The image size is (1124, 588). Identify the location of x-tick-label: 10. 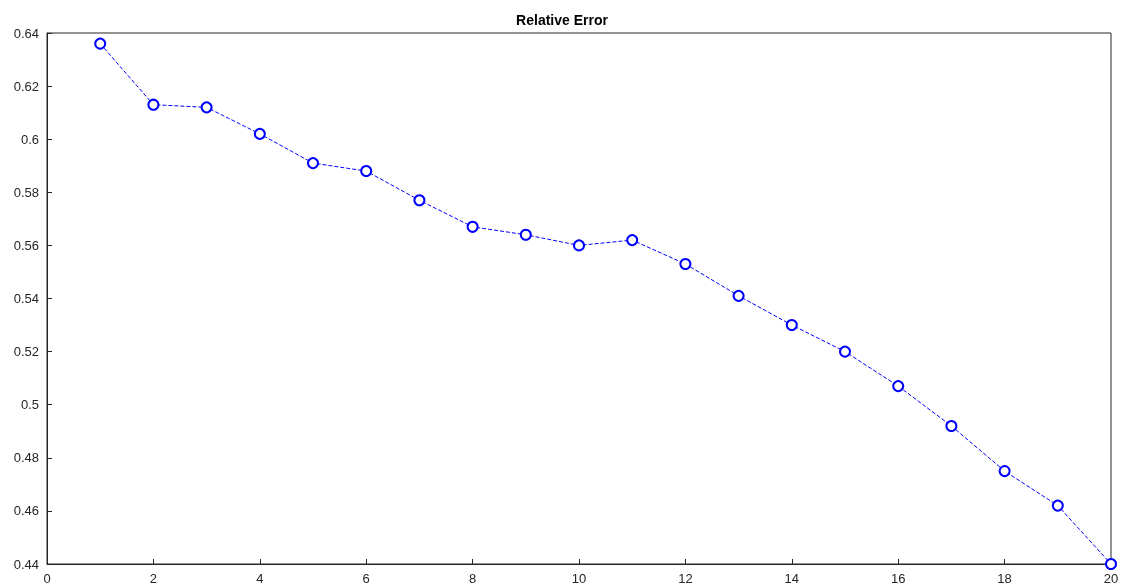
(579, 578).